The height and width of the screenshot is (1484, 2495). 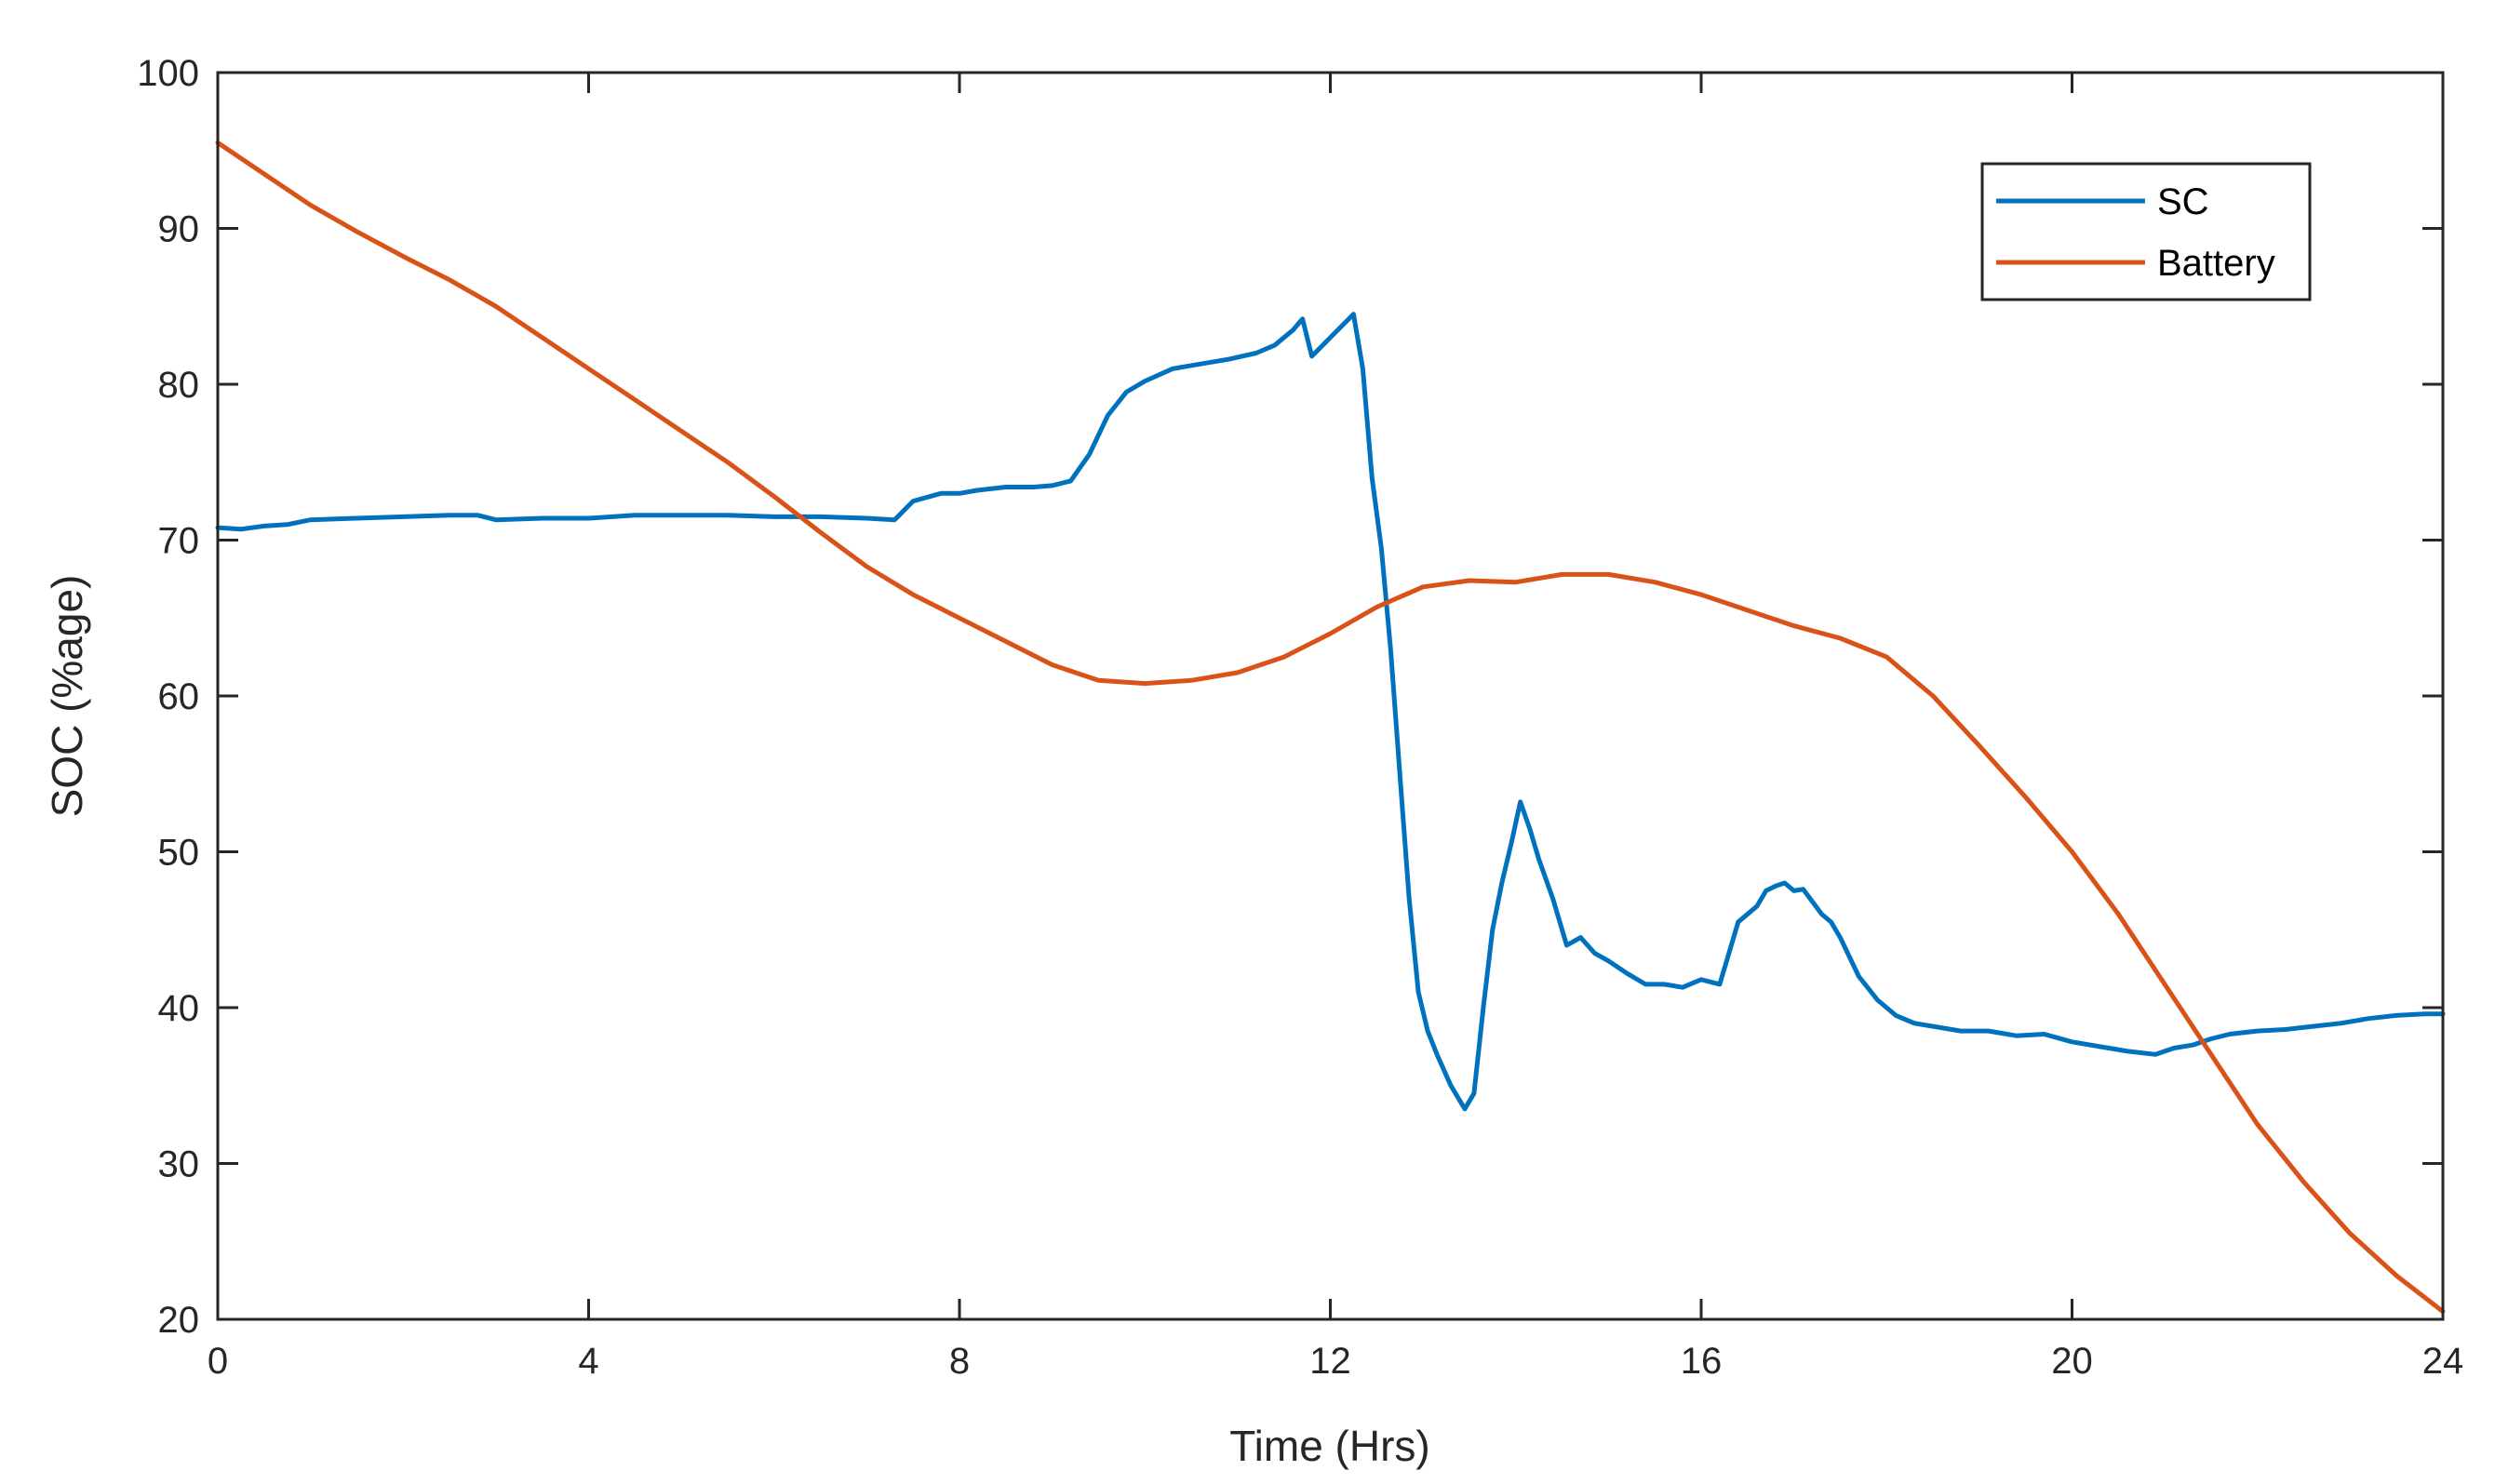 I want to click on y-tick-label: 20, so click(x=179, y=1320).